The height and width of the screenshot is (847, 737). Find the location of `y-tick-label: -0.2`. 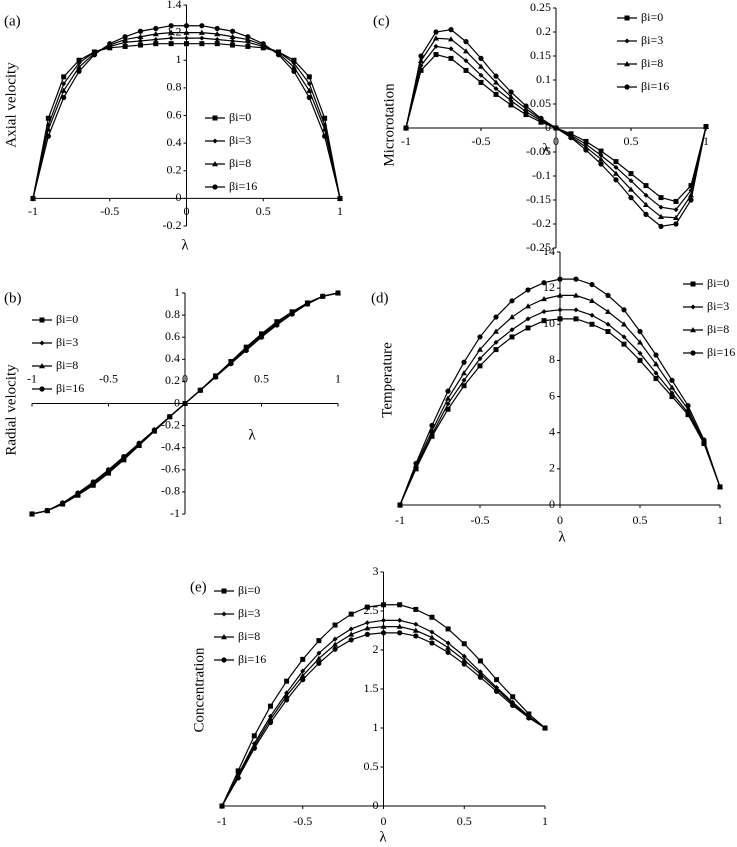

y-tick-label: -0.2 is located at coordinates (541, 223).